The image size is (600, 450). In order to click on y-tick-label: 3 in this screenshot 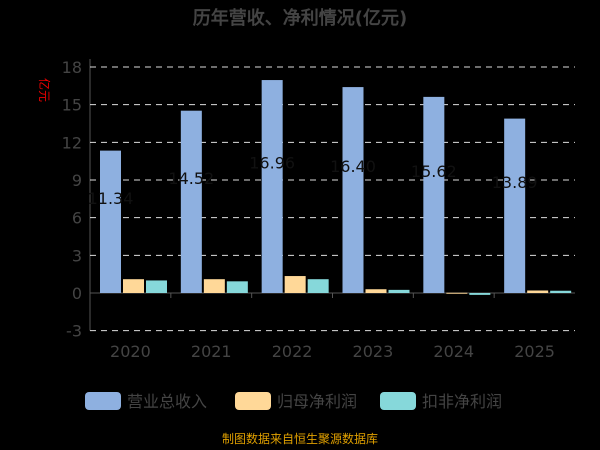, I will do `click(77, 255)`.